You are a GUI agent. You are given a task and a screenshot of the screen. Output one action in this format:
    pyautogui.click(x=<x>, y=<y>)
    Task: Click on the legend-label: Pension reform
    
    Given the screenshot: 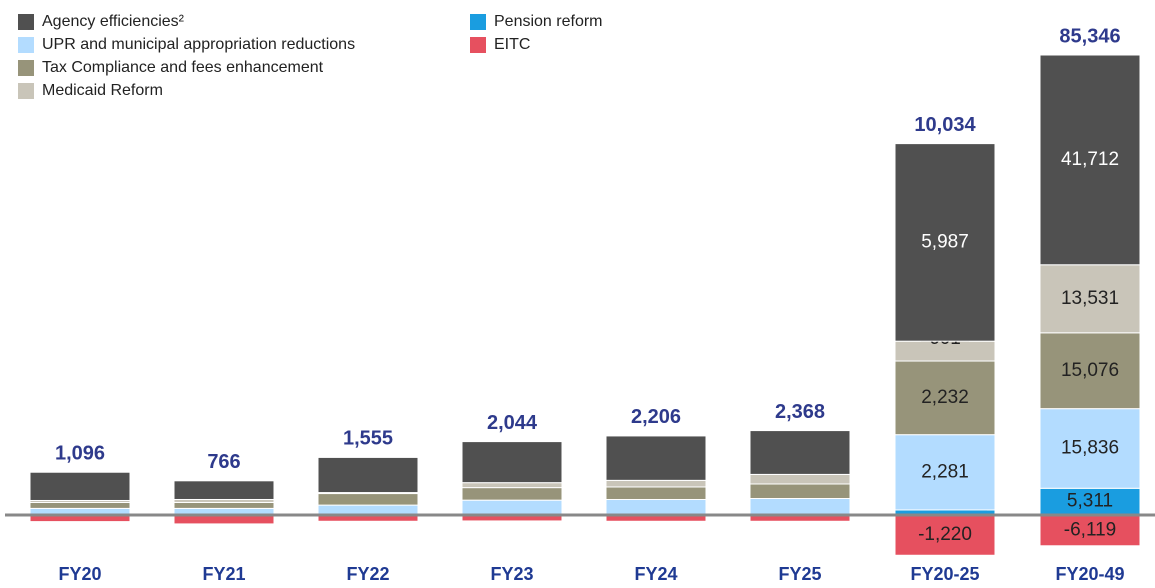 What is the action you would take?
    pyautogui.click(x=548, y=21)
    